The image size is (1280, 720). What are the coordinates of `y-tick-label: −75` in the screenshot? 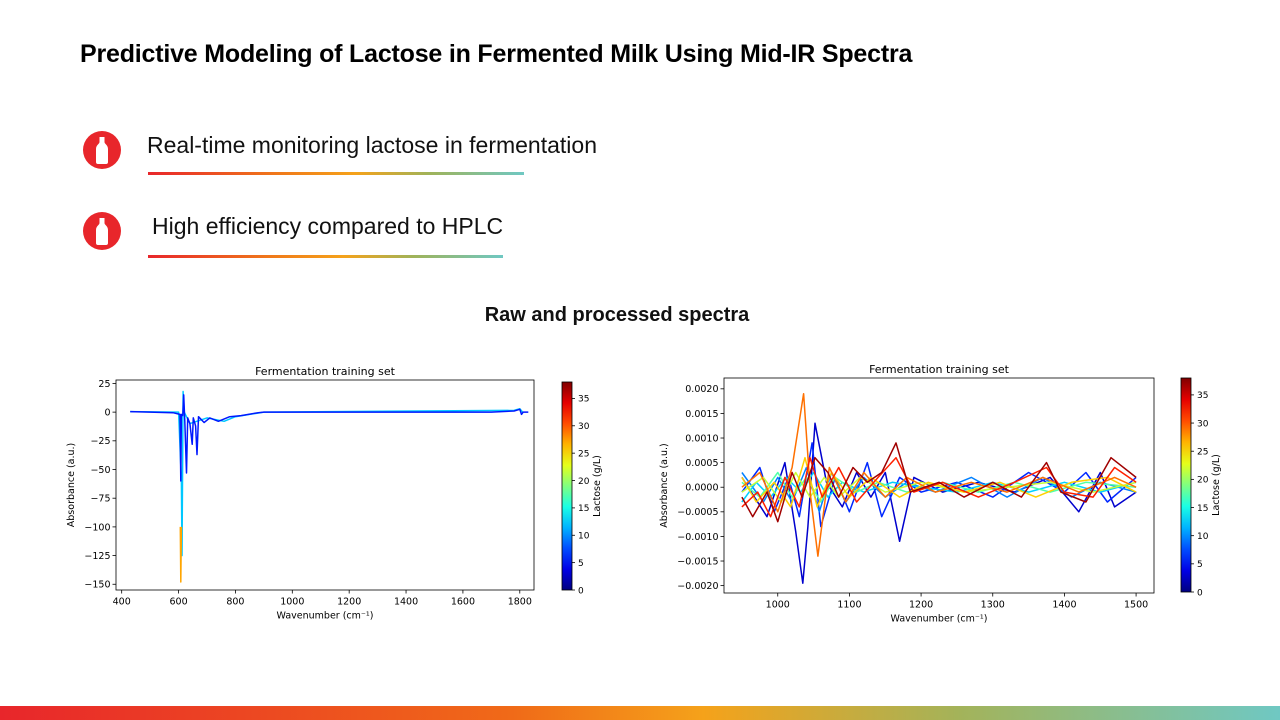 It's located at (100, 499).